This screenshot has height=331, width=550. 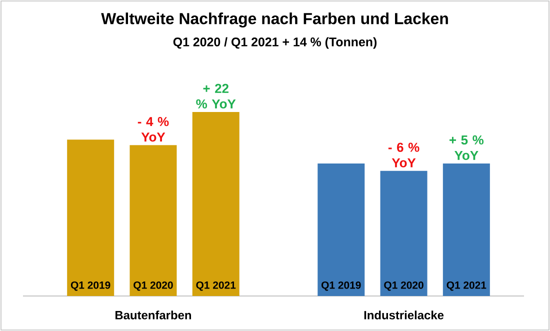 I want to click on text: + 22 % YoY, so click(x=216, y=96).